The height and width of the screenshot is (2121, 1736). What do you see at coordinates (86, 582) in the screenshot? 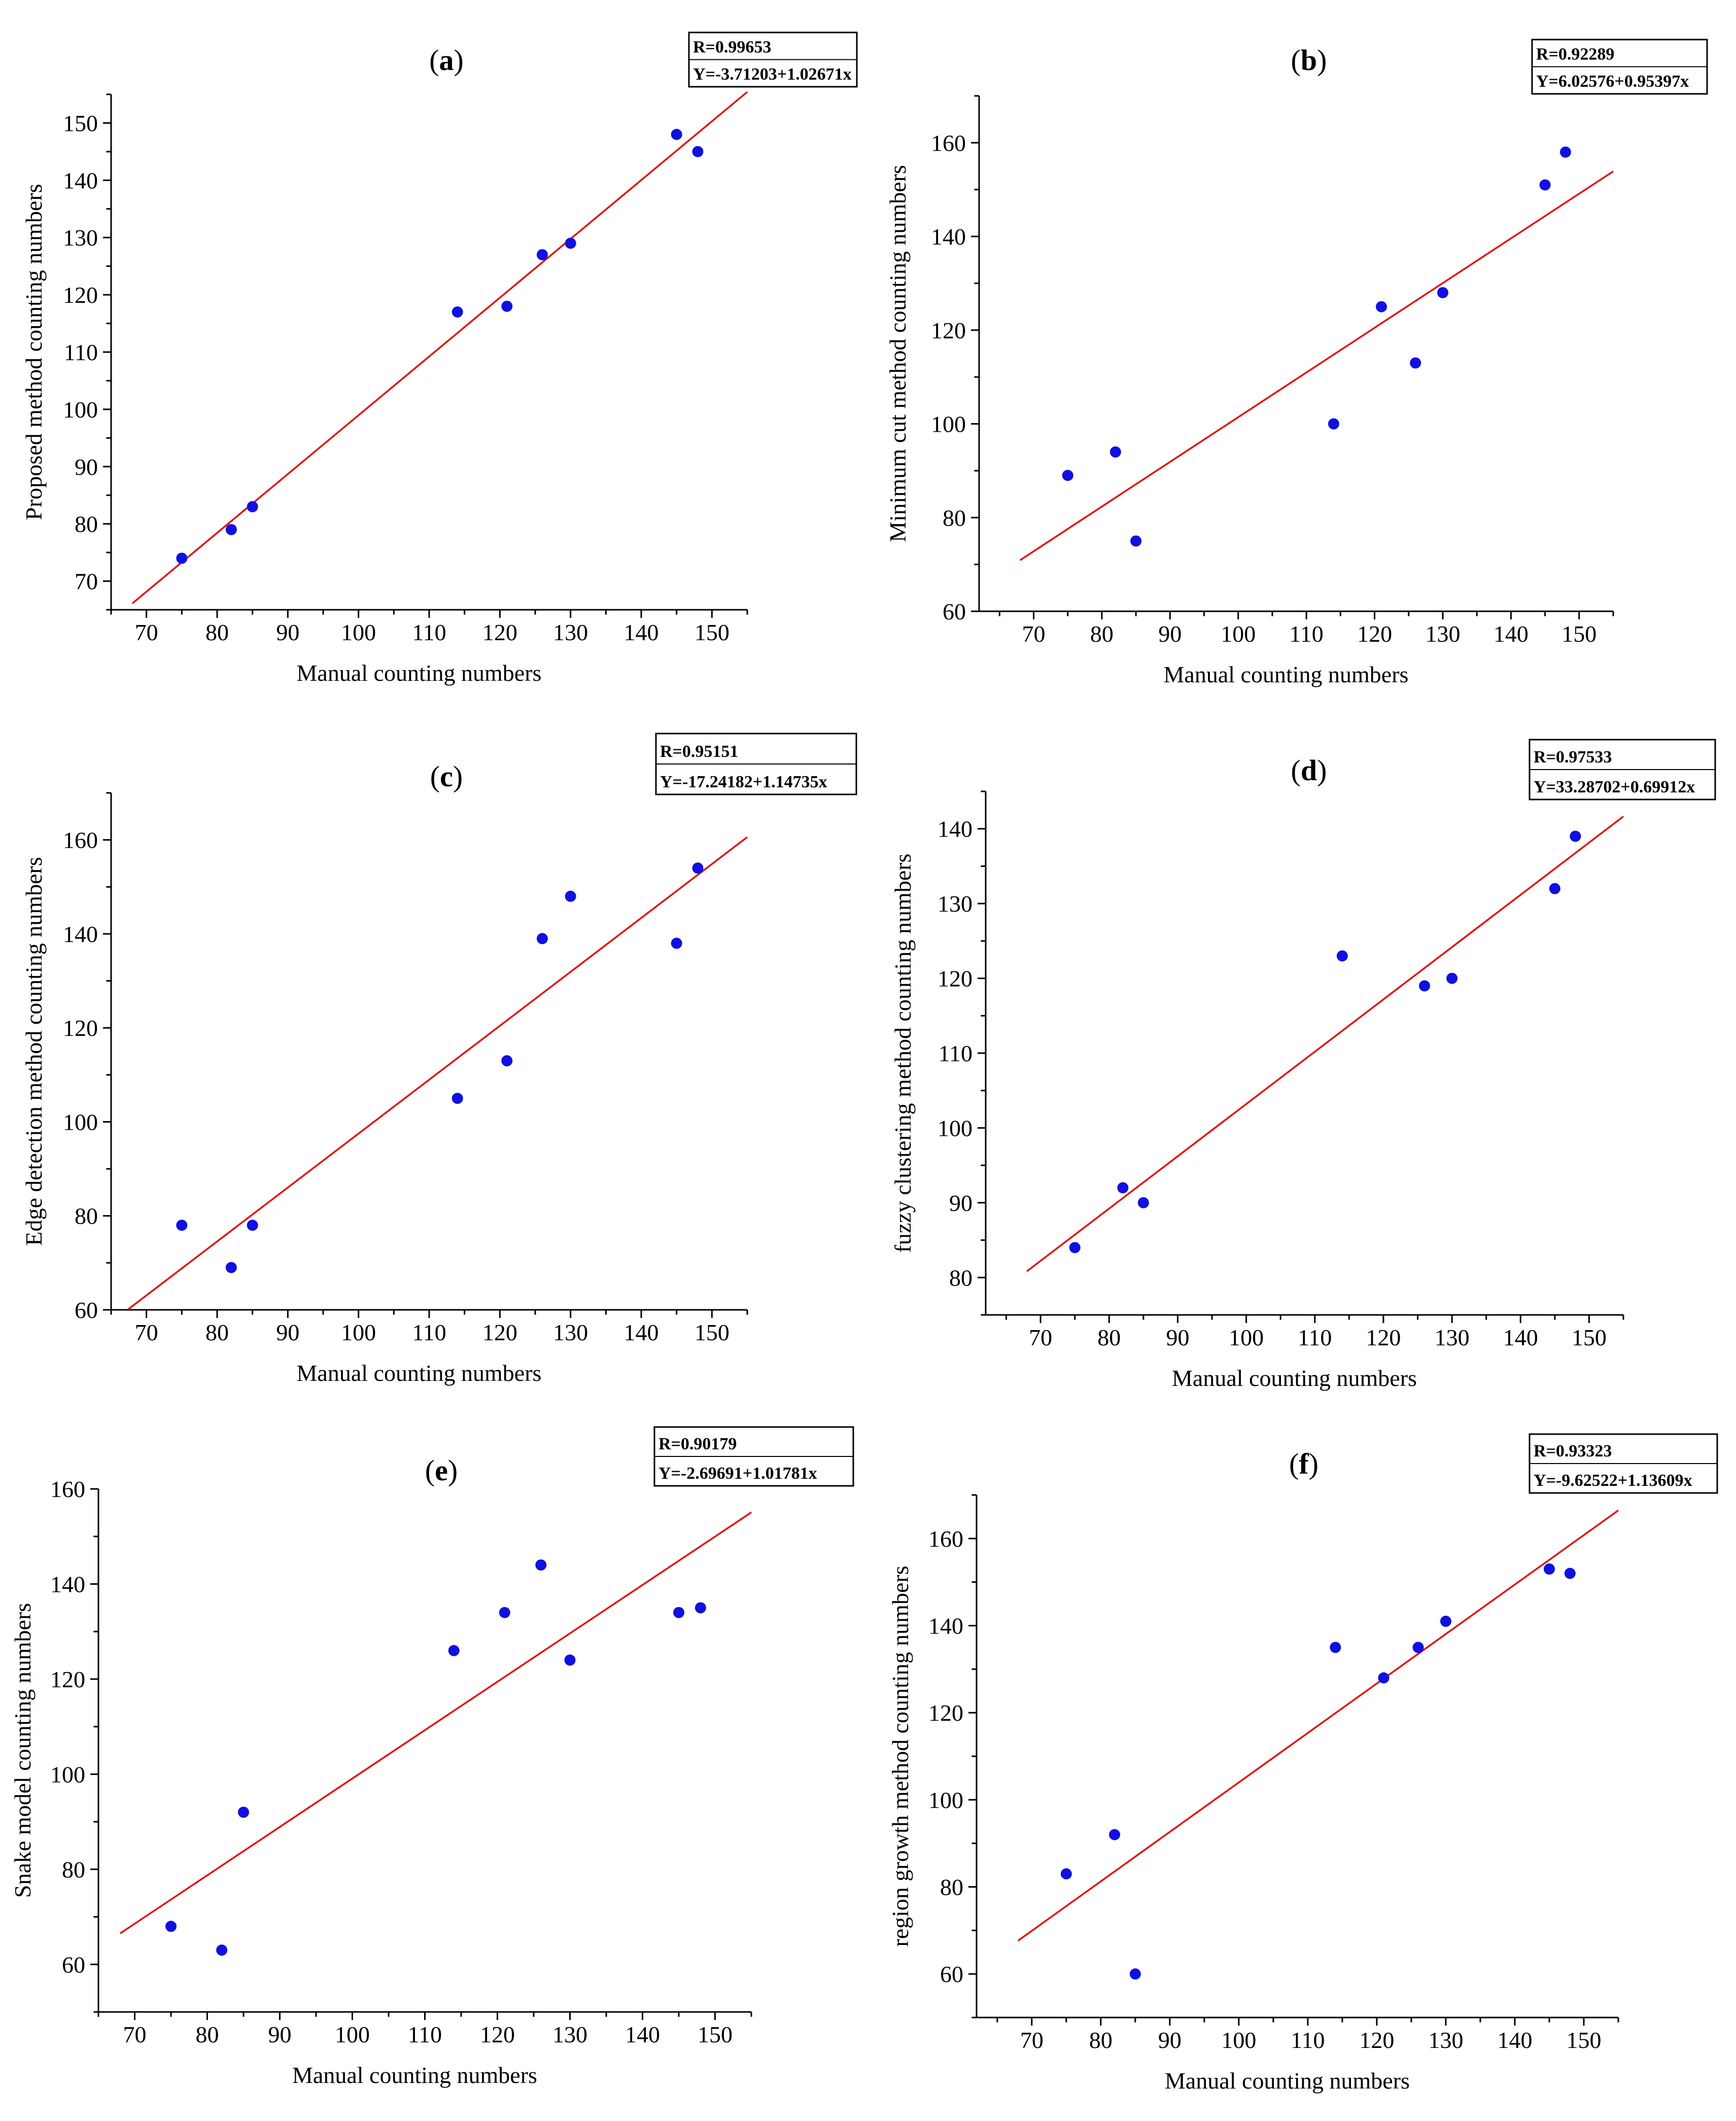
I see `y-tick-label: 70` at bounding box center [86, 582].